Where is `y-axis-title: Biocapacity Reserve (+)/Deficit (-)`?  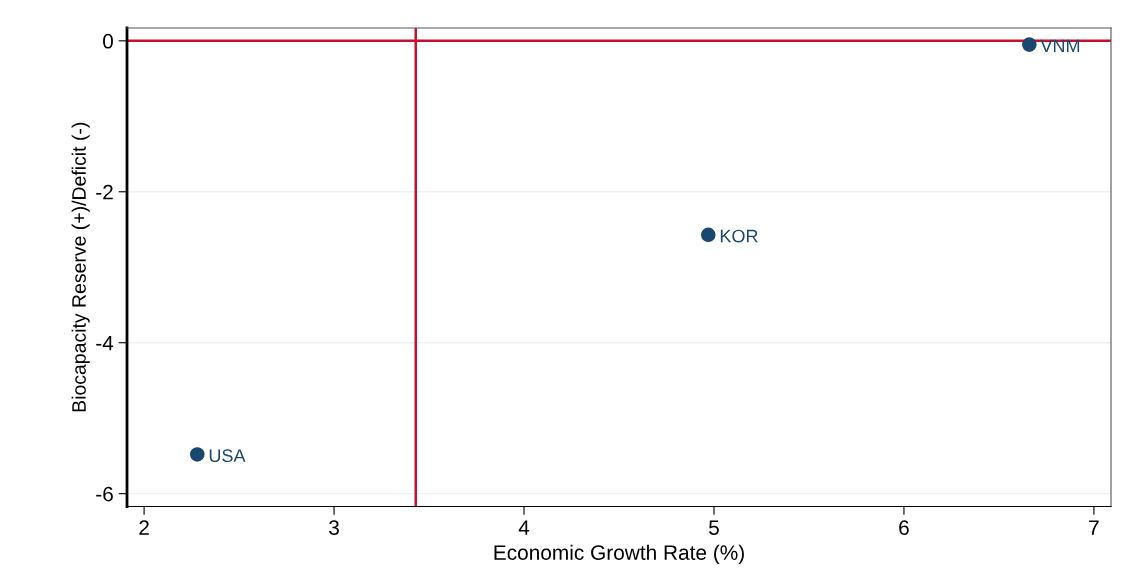 y-axis-title: Biocapacity Reserve (+)/Deficit (-) is located at coordinates (80, 267).